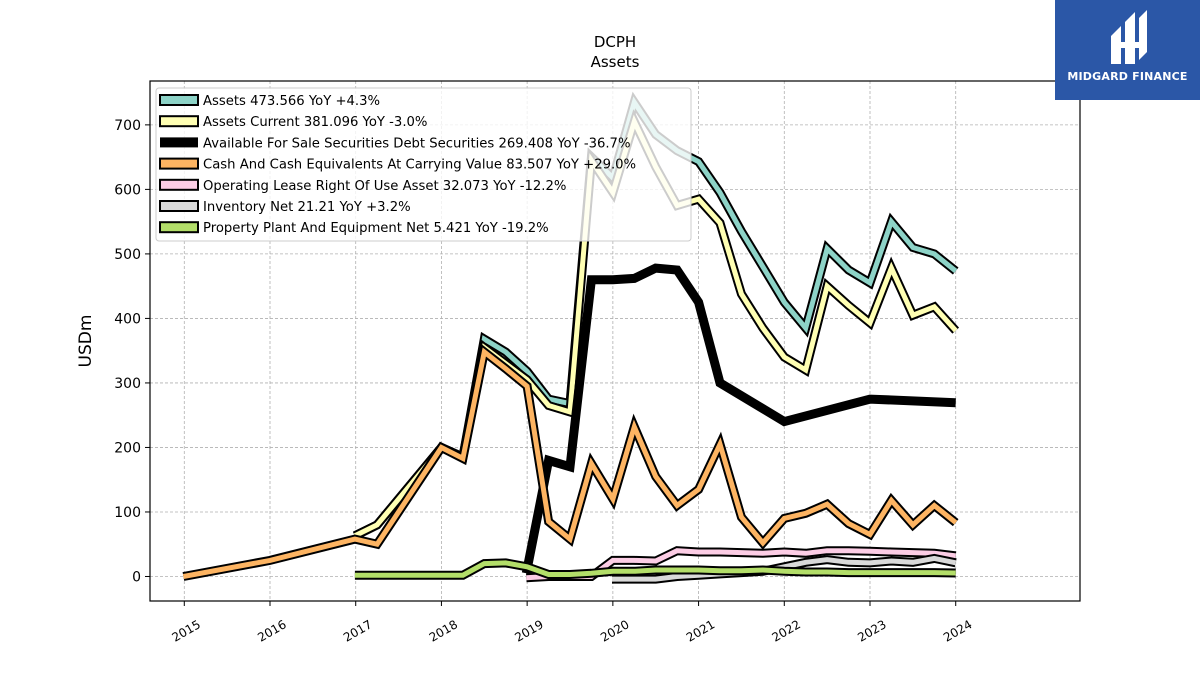 This screenshot has width=1200, height=675. I want to click on legend-item: Assets Current 381.096 YoY -3.0%, so click(293, 122).